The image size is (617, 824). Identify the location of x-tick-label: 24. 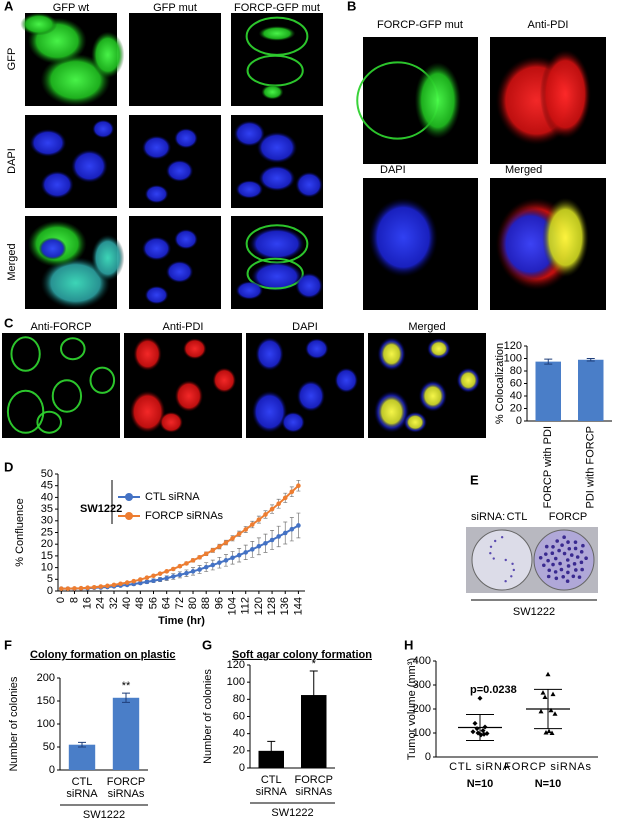
(101, 603).